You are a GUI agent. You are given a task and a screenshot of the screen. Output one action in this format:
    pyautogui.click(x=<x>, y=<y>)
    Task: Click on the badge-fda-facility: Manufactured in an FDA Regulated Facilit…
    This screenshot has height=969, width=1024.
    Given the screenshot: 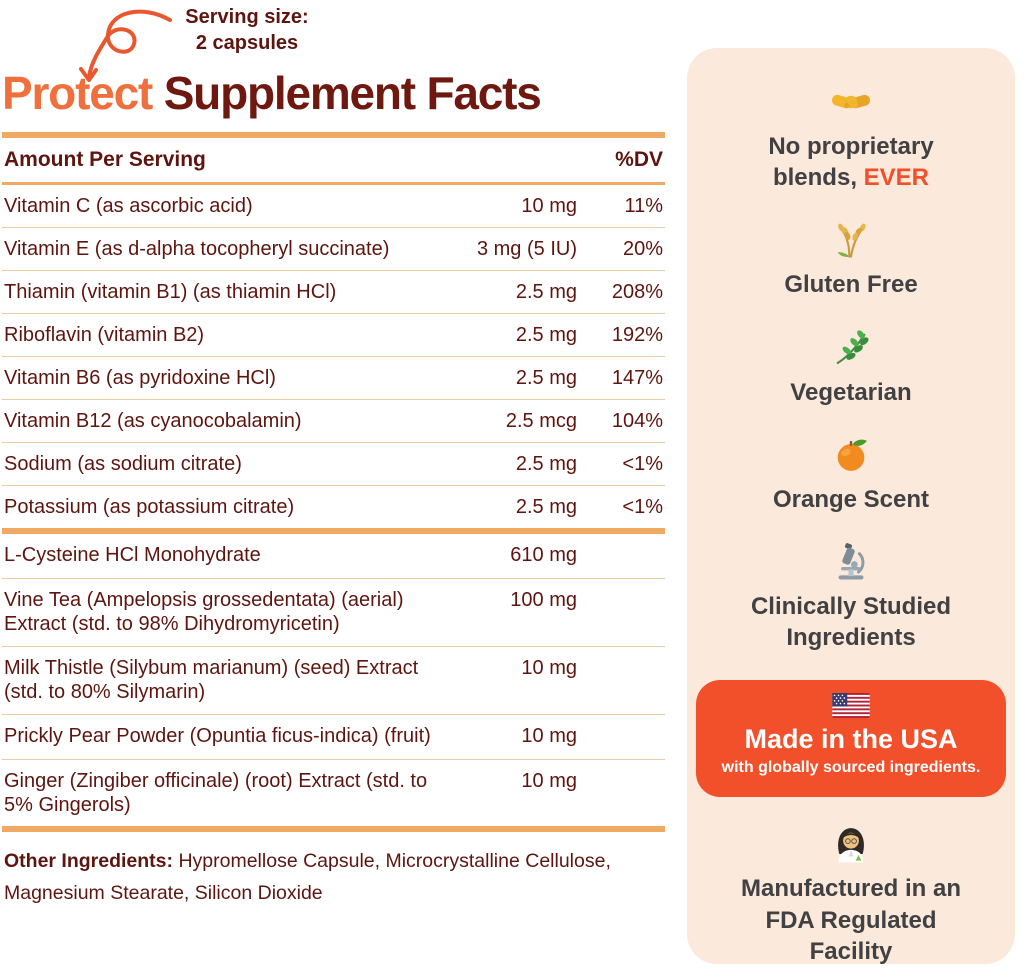 What is the action you would take?
    pyautogui.click(x=851, y=895)
    